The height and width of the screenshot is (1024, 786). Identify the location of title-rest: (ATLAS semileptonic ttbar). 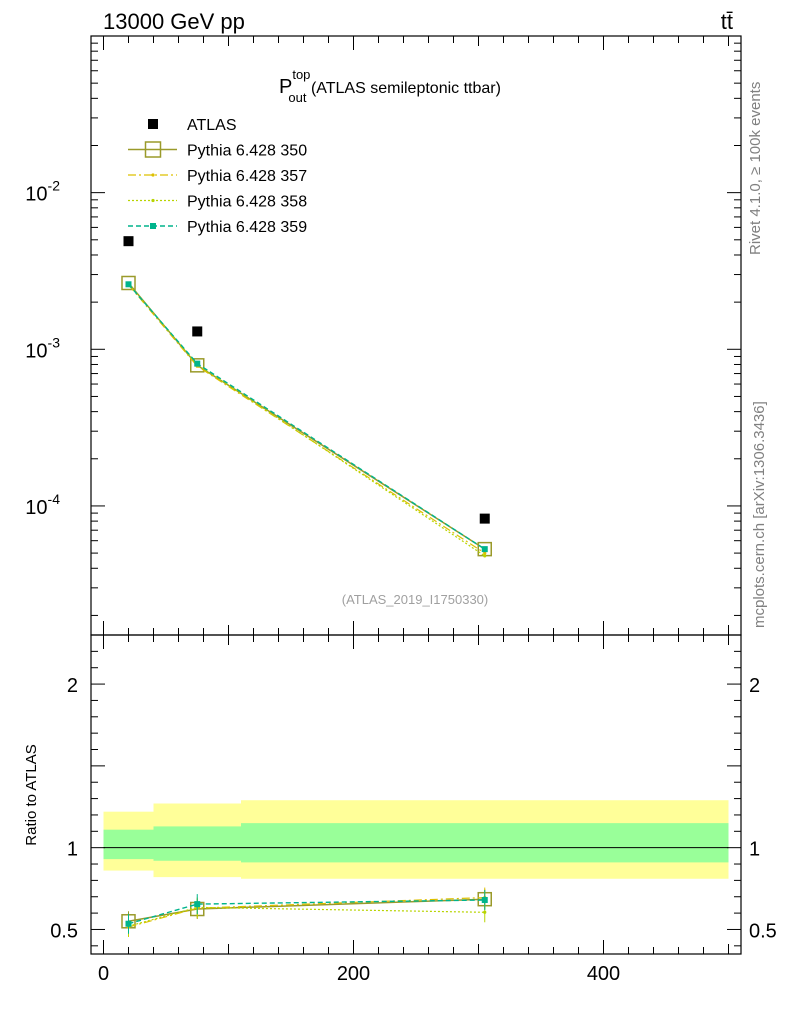
(404, 88).